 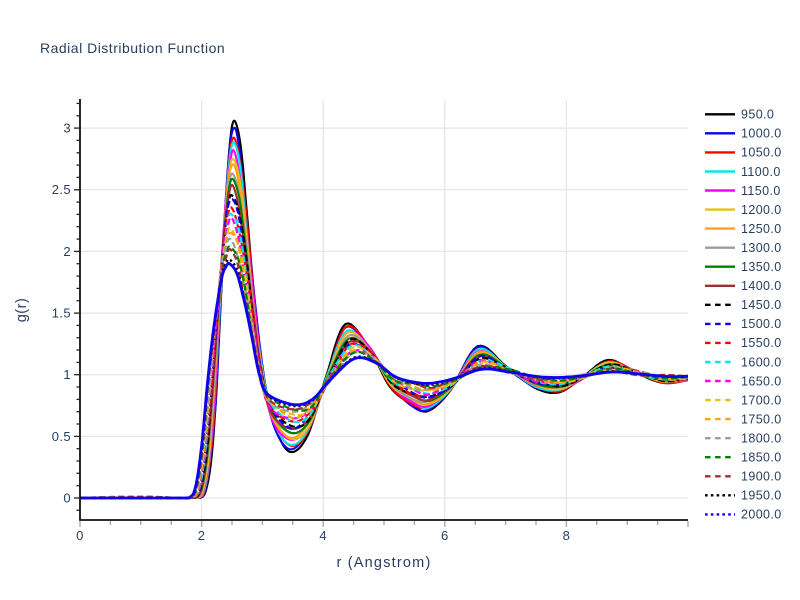 What do you see at coordinates (761, 286) in the screenshot?
I see `svg-text: 1400.0` at bounding box center [761, 286].